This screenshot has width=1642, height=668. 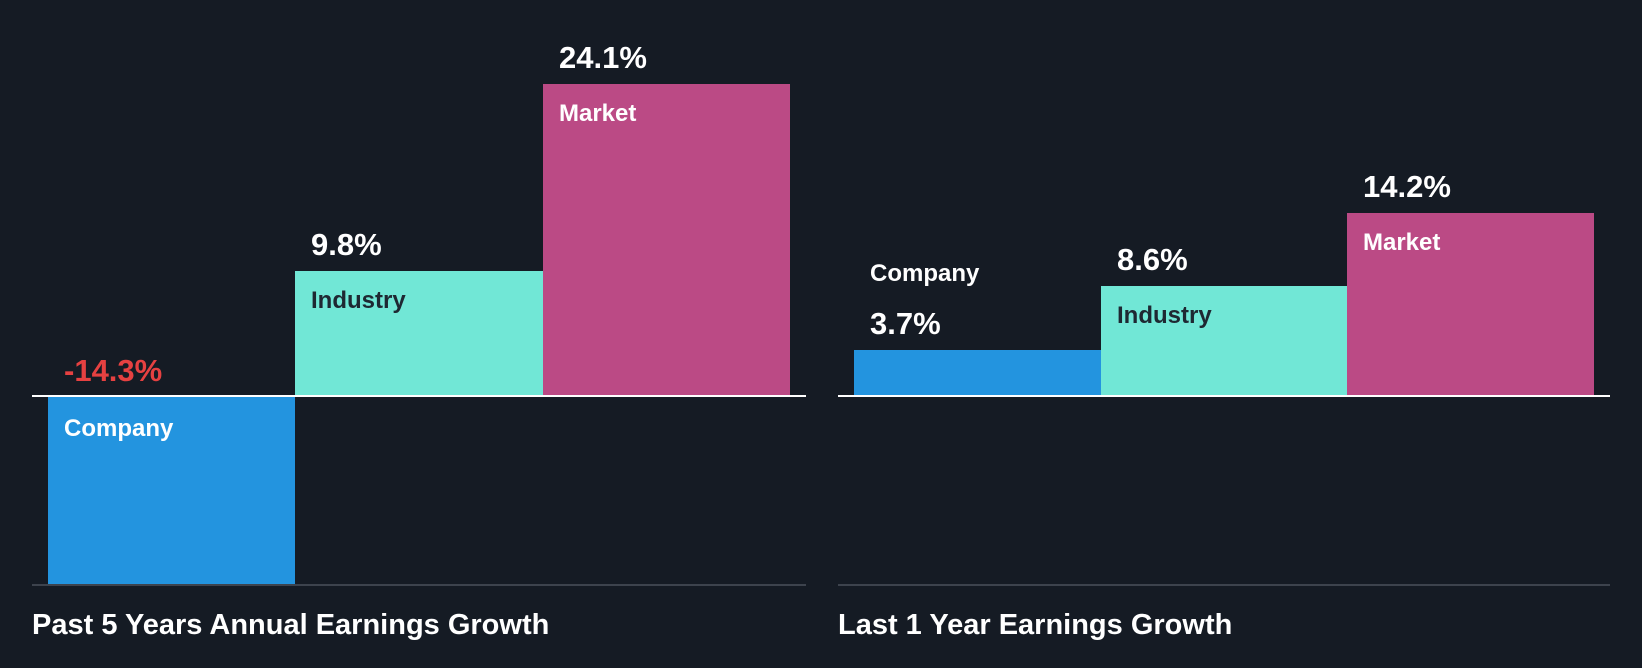 I want to click on chart-title-5y: Past 5 Years Annual Earnings Growth, so click(x=291, y=625).